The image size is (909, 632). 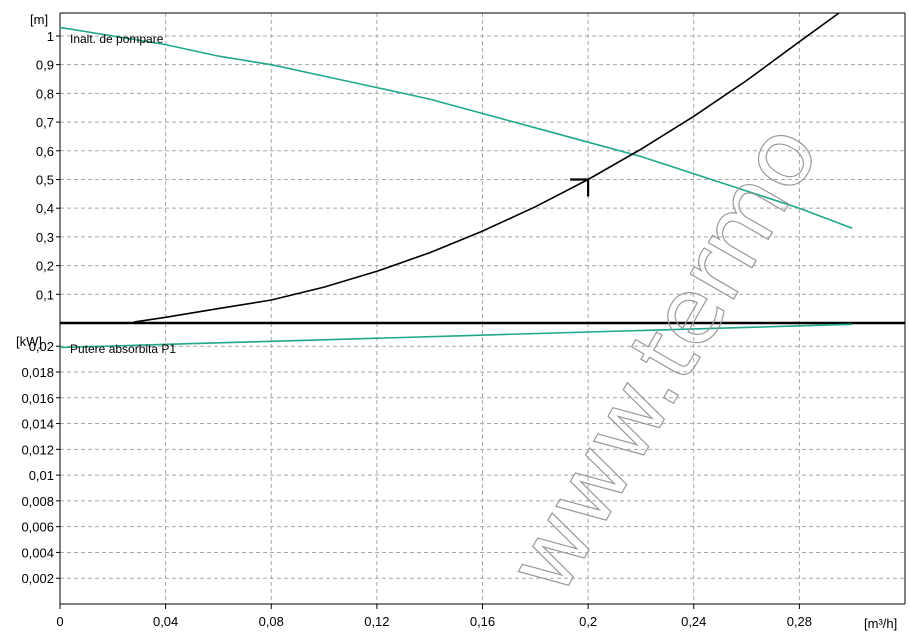 I want to click on y-tick-label-0-1: 0,2, so click(x=45, y=266).